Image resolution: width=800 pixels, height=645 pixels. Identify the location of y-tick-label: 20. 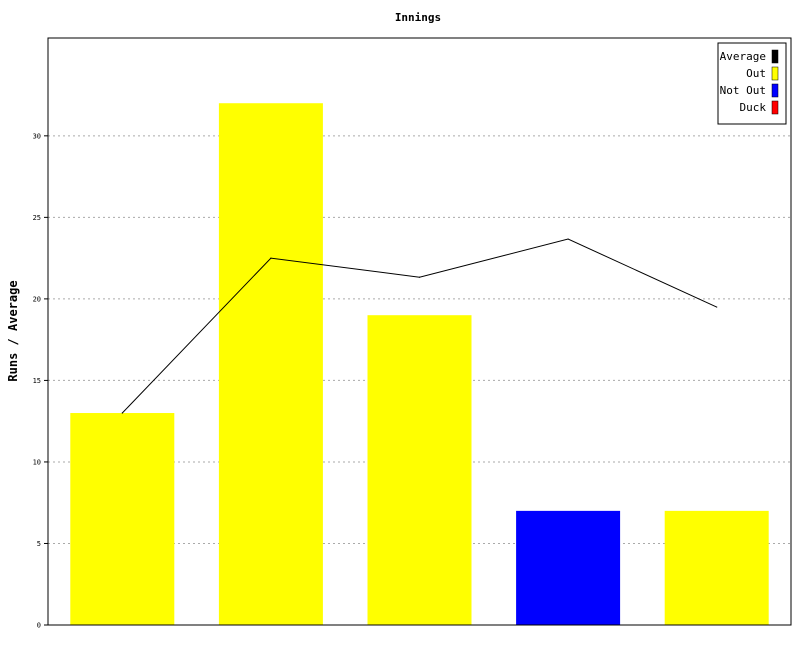
(37, 299).